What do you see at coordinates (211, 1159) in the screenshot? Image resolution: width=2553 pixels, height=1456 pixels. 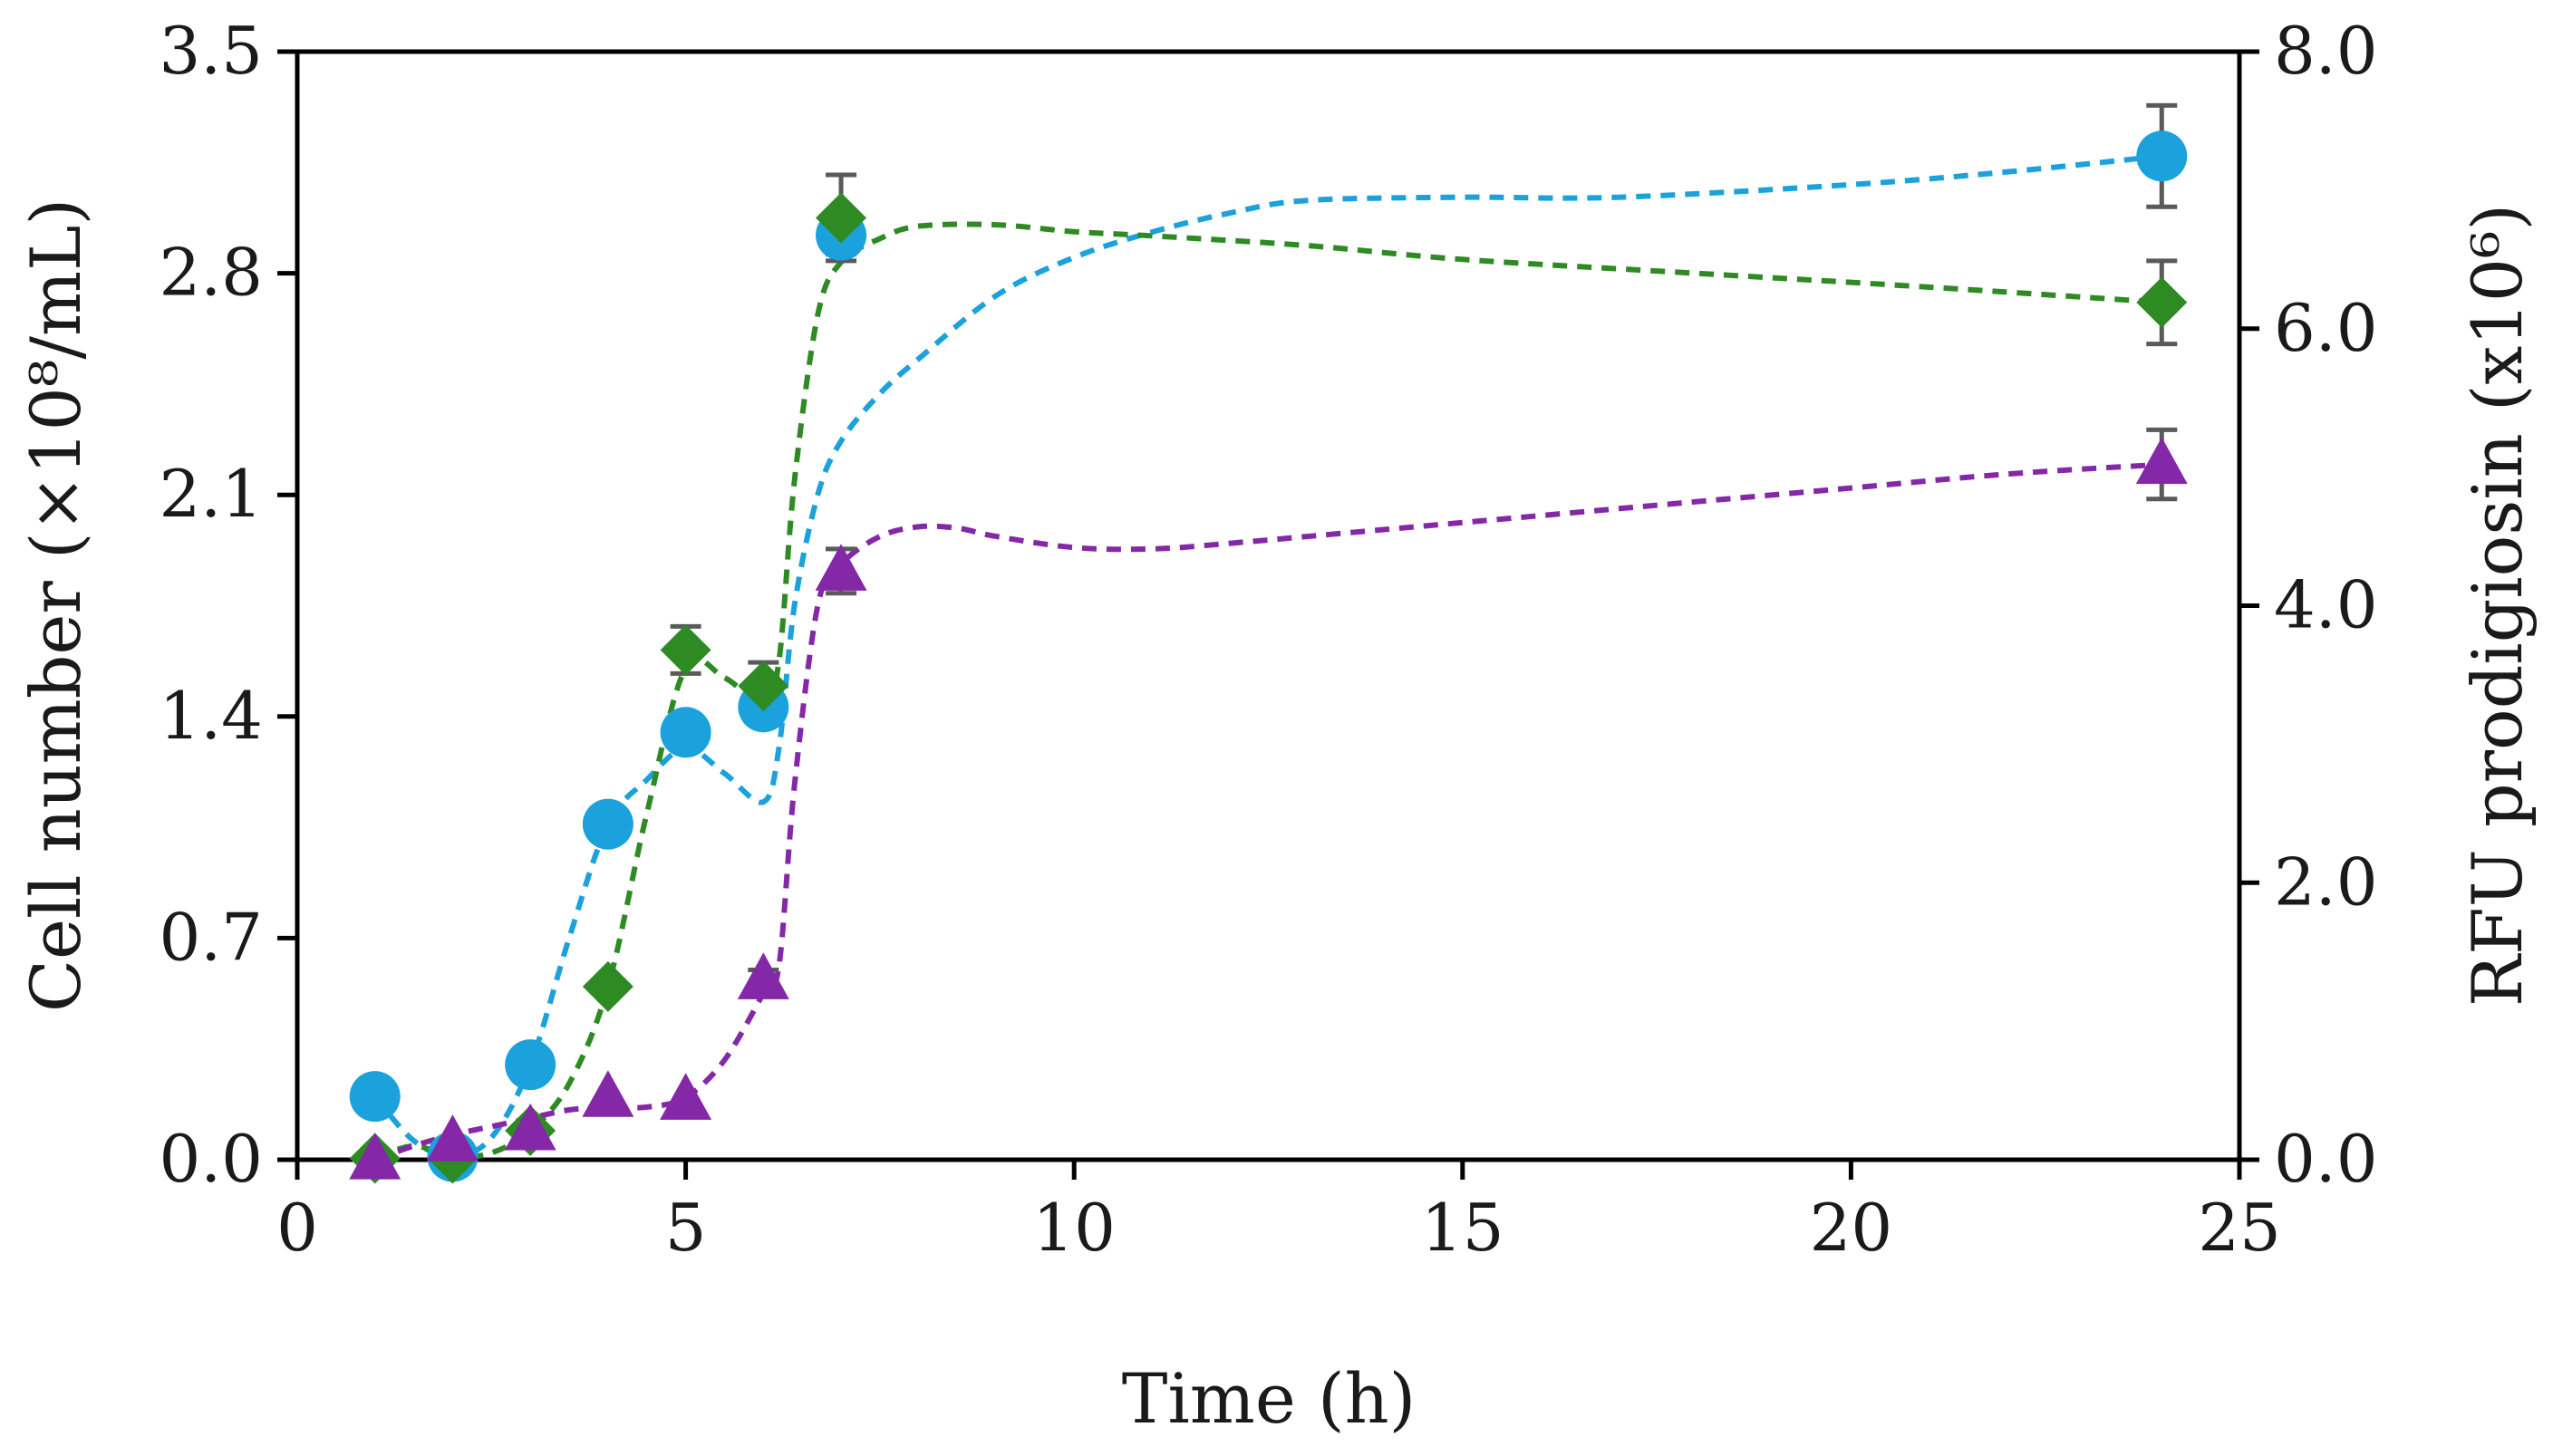 I see `left-y-tick-label: 0.0` at bounding box center [211, 1159].